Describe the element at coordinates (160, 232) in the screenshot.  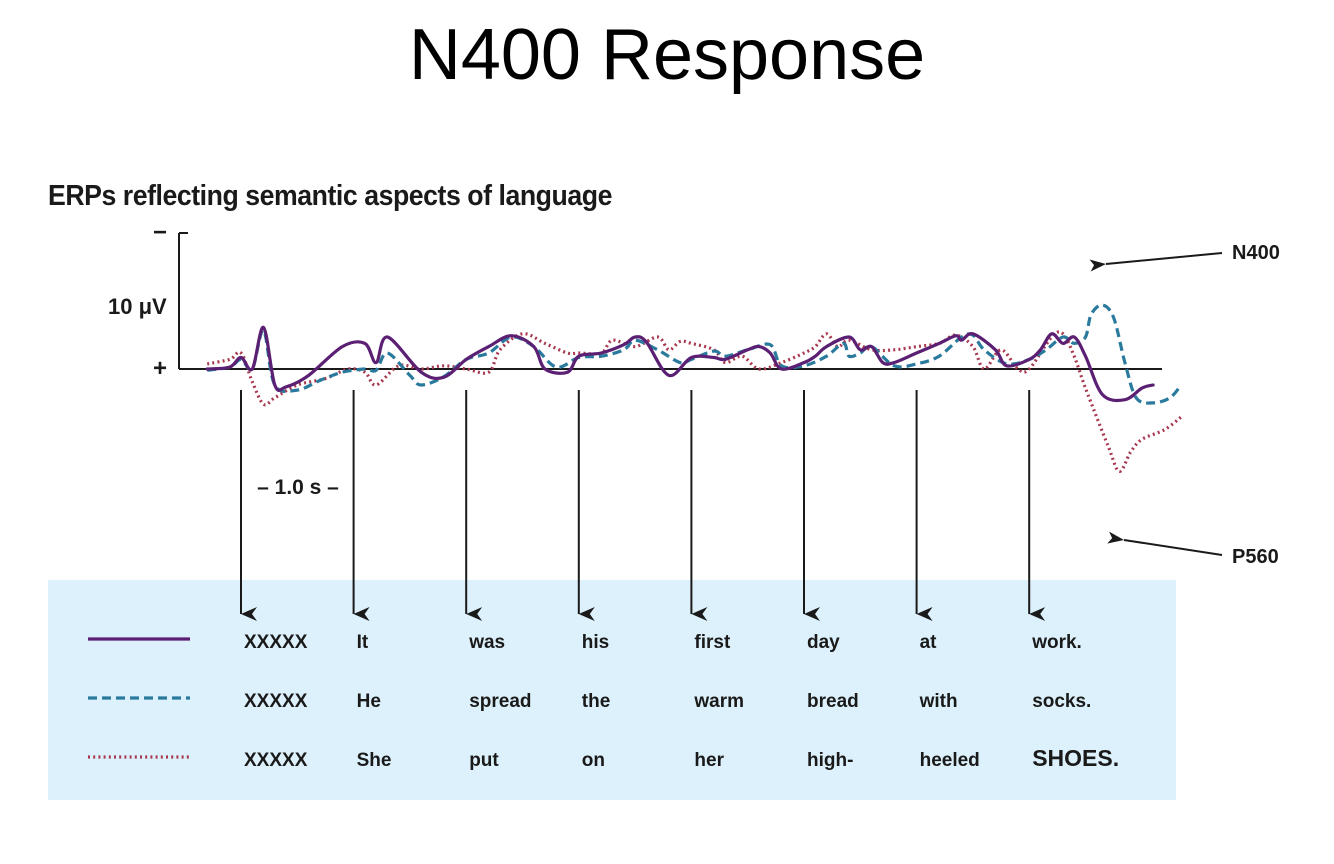
I see `y-axis-top-label: −` at that location.